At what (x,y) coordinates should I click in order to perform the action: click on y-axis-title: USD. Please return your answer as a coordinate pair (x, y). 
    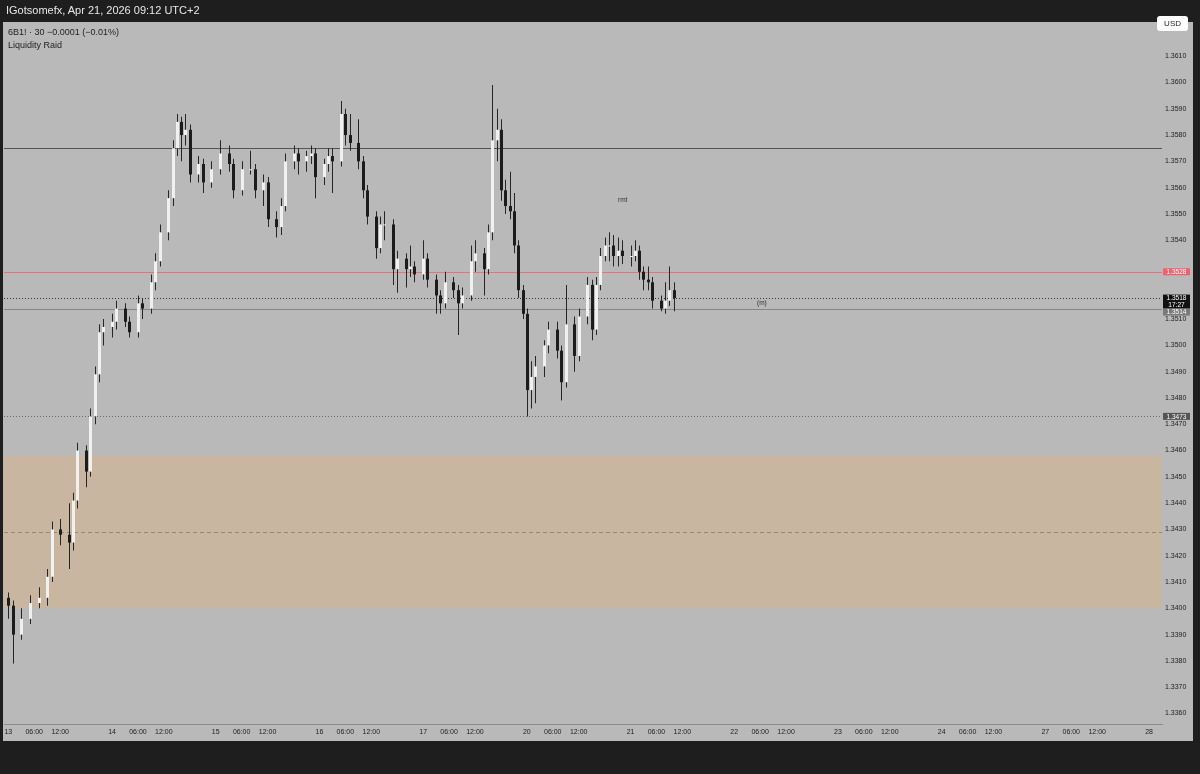
    Looking at the image, I should click on (1172, 23).